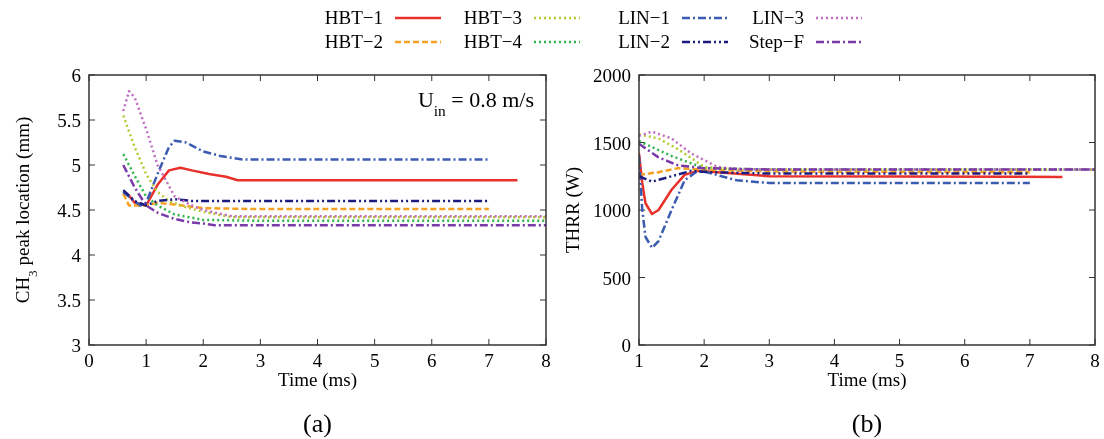 Image resolution: width=1104 pixels, height=439 pixels. What do you see at coordinates (76, 165) in the screenshot?
I see `y-tick-label: 5` at bounding box center [76, 165].